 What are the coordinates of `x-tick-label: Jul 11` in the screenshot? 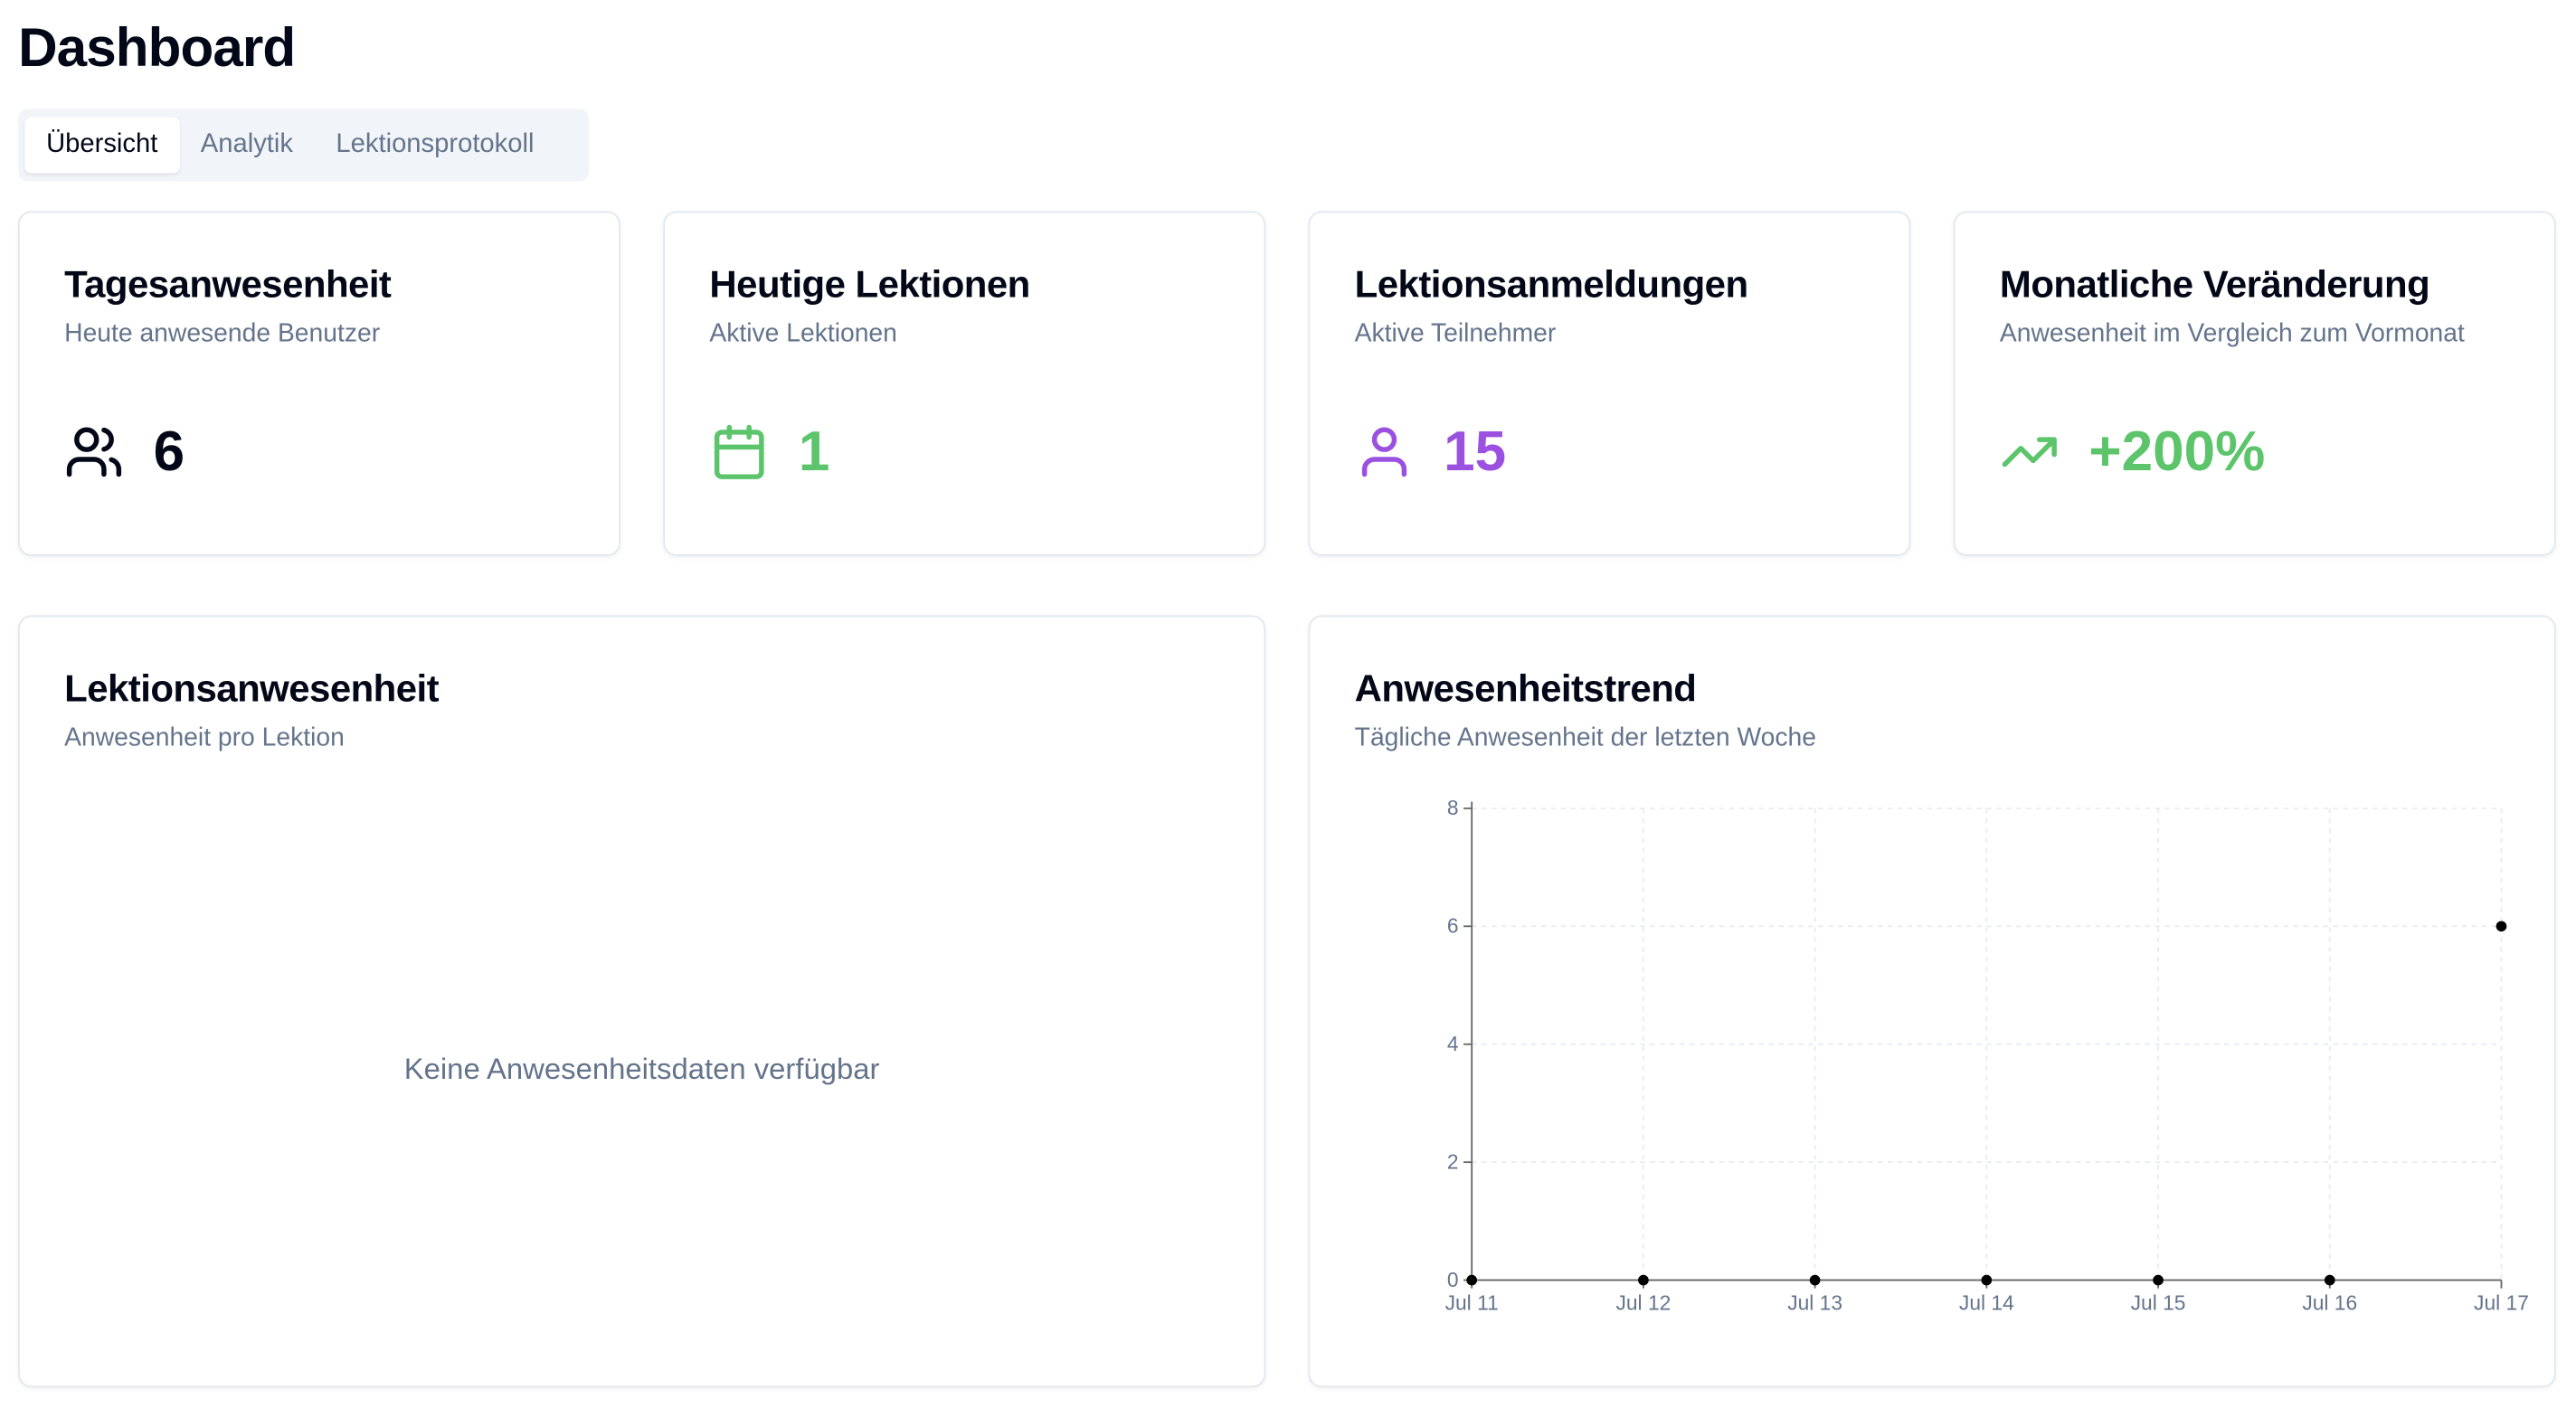 It's located at (1472, 1302).